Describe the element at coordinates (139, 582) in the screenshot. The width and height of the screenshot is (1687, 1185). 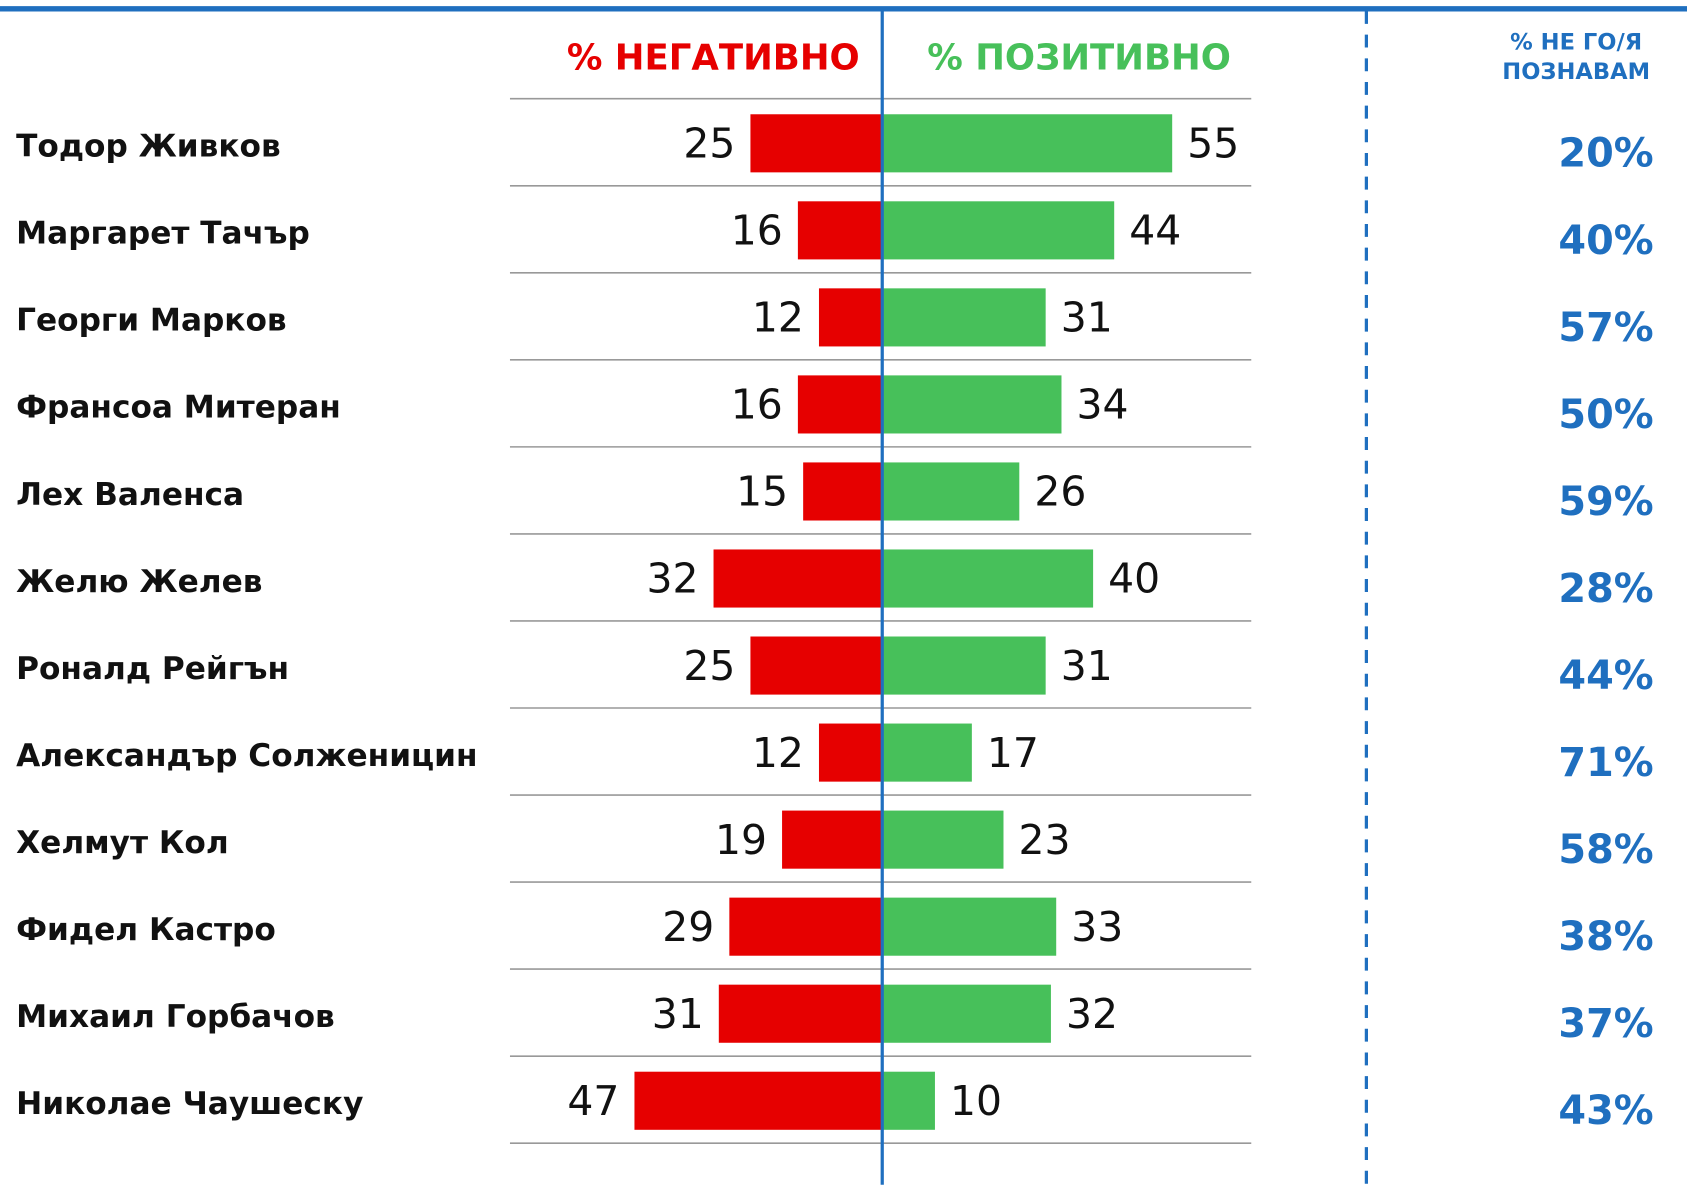
I see `category-label: Желю Желев` at that location.